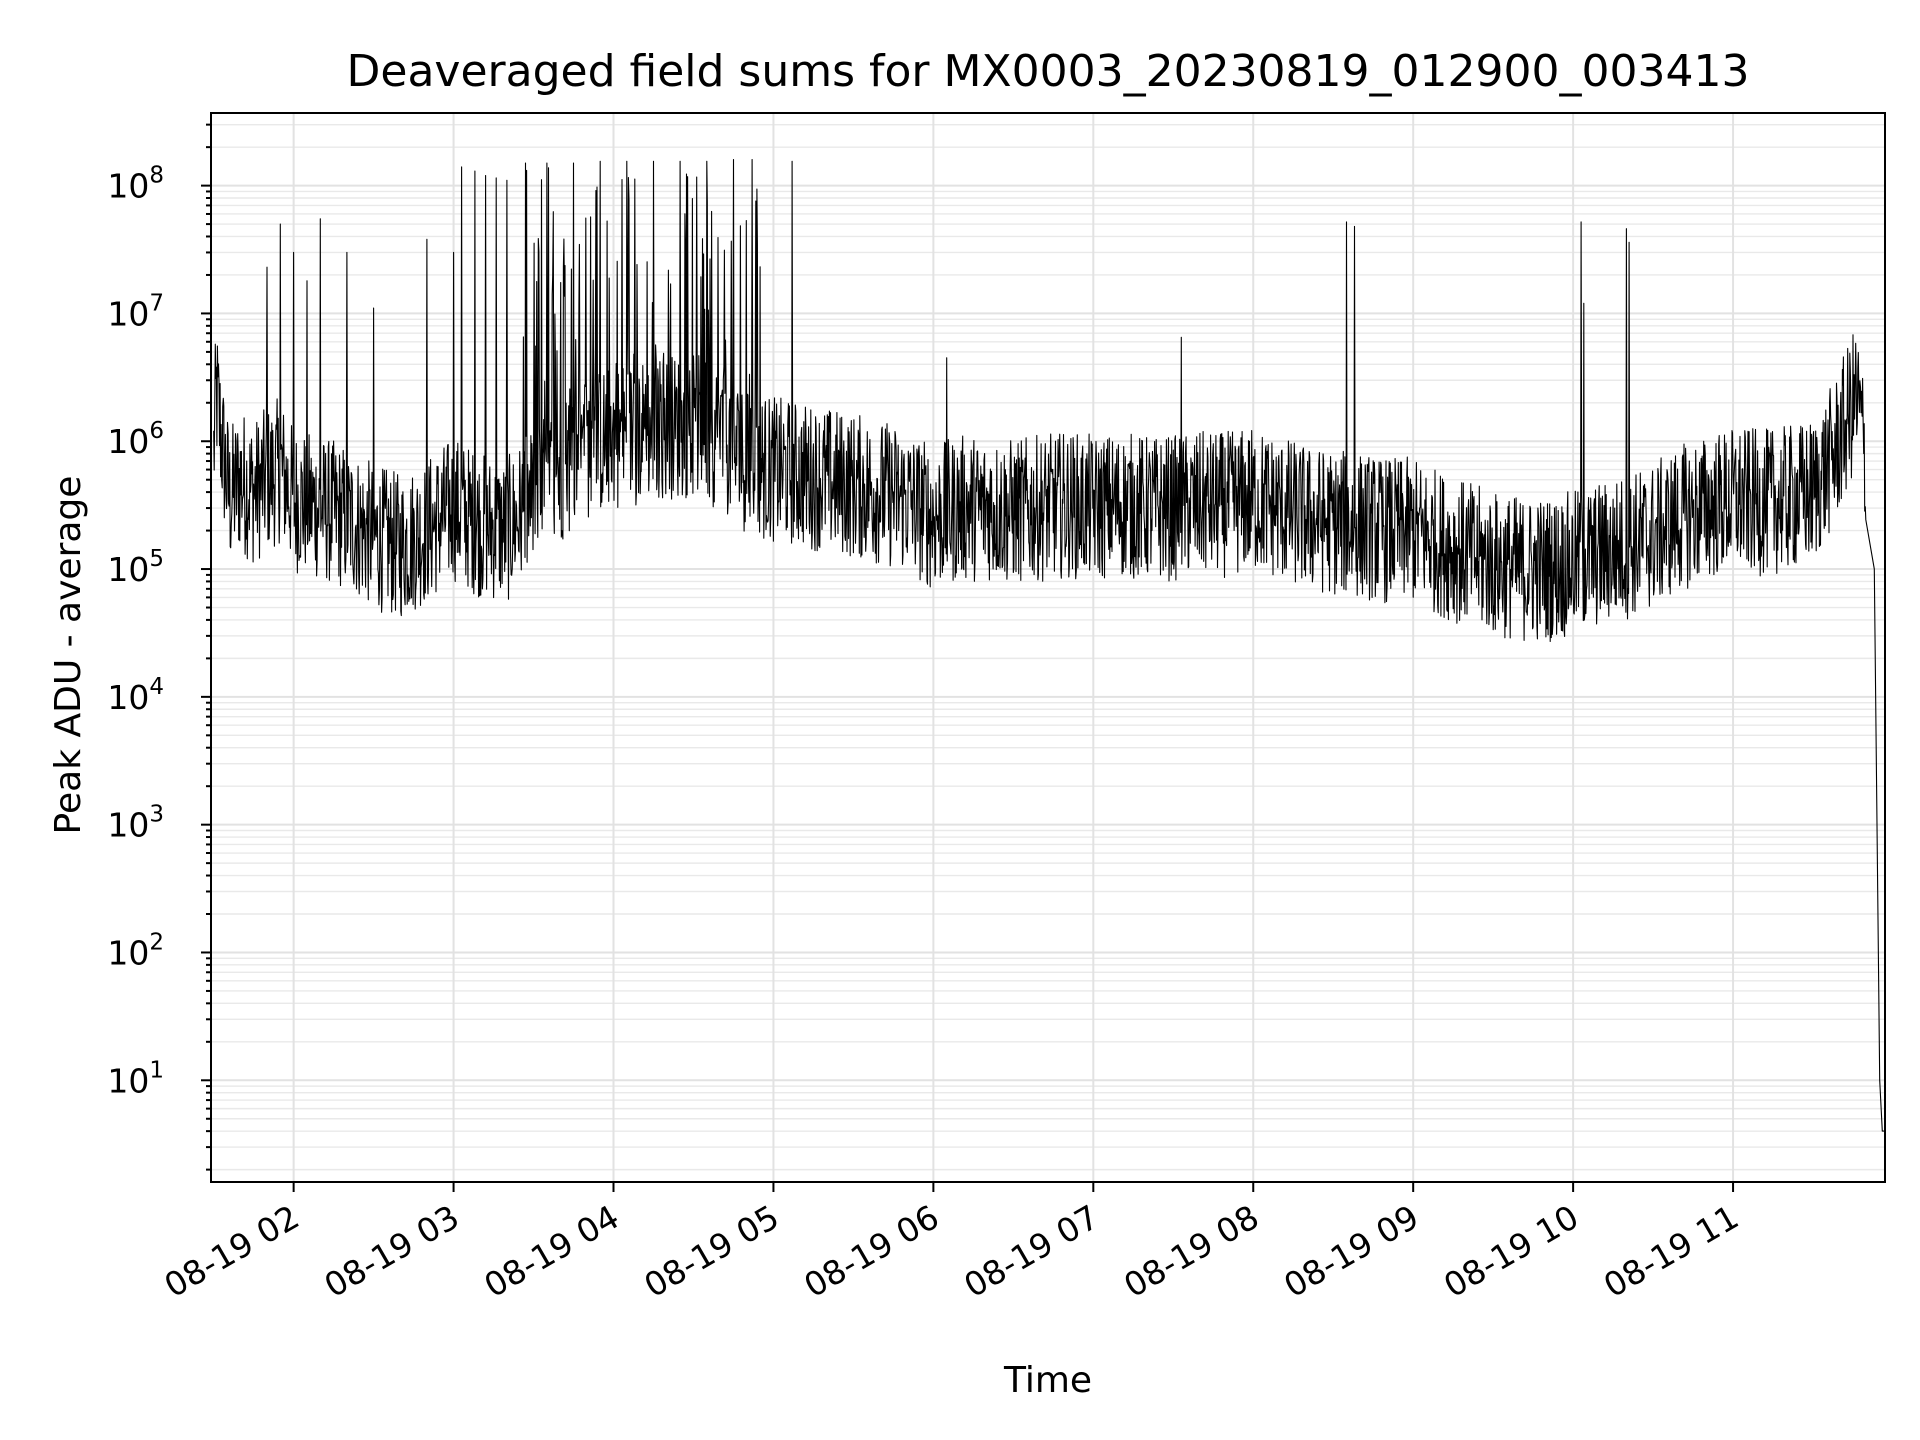  I want to click on y-tick-label: 10², so click(135, 950).